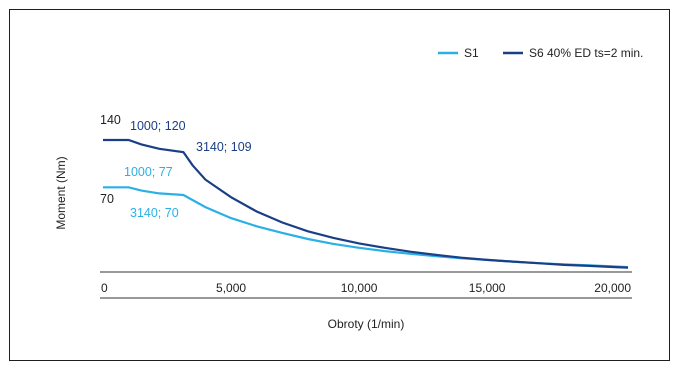  What do you see at coordinates (148, 172) in the screenshot?
I see `annotation-s1-knee: 1000; 77` at bounding box center [148, 172].